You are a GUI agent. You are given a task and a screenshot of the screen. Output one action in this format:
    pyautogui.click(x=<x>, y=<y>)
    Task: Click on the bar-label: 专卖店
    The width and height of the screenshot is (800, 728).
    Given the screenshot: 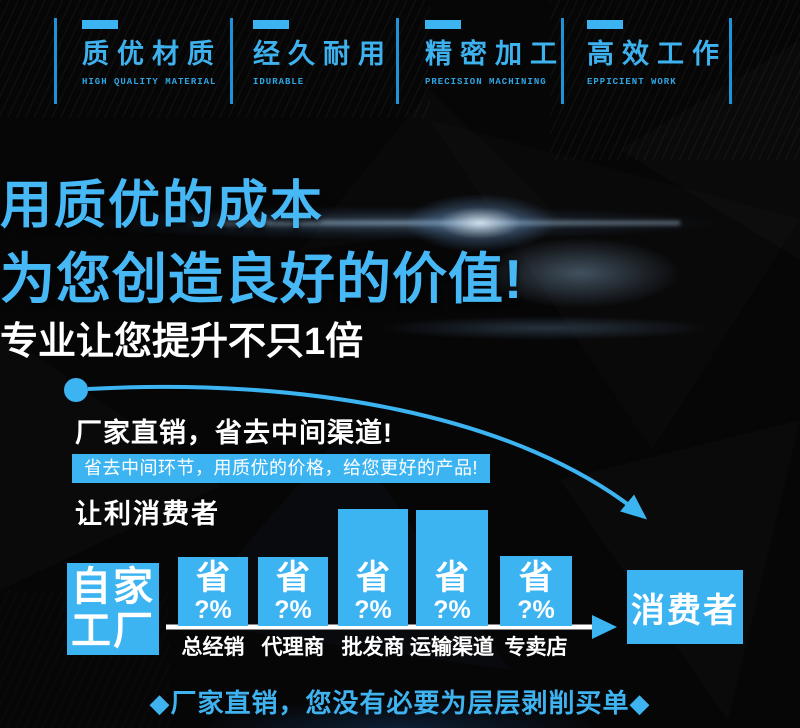 What is the action you would take?
    pyautogui.click(x=536, y=647)
    